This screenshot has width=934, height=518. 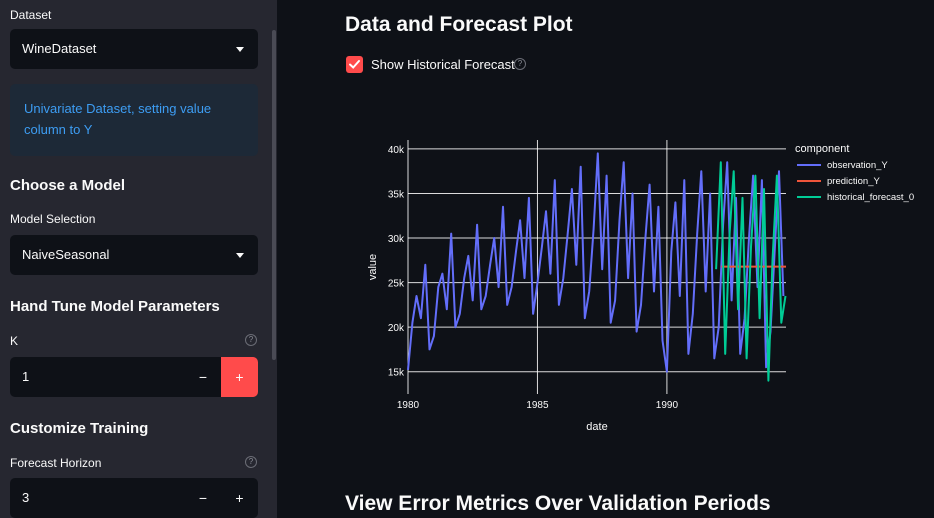 I want to click on sidebar-scrollbar, so click(x=274, y=195).